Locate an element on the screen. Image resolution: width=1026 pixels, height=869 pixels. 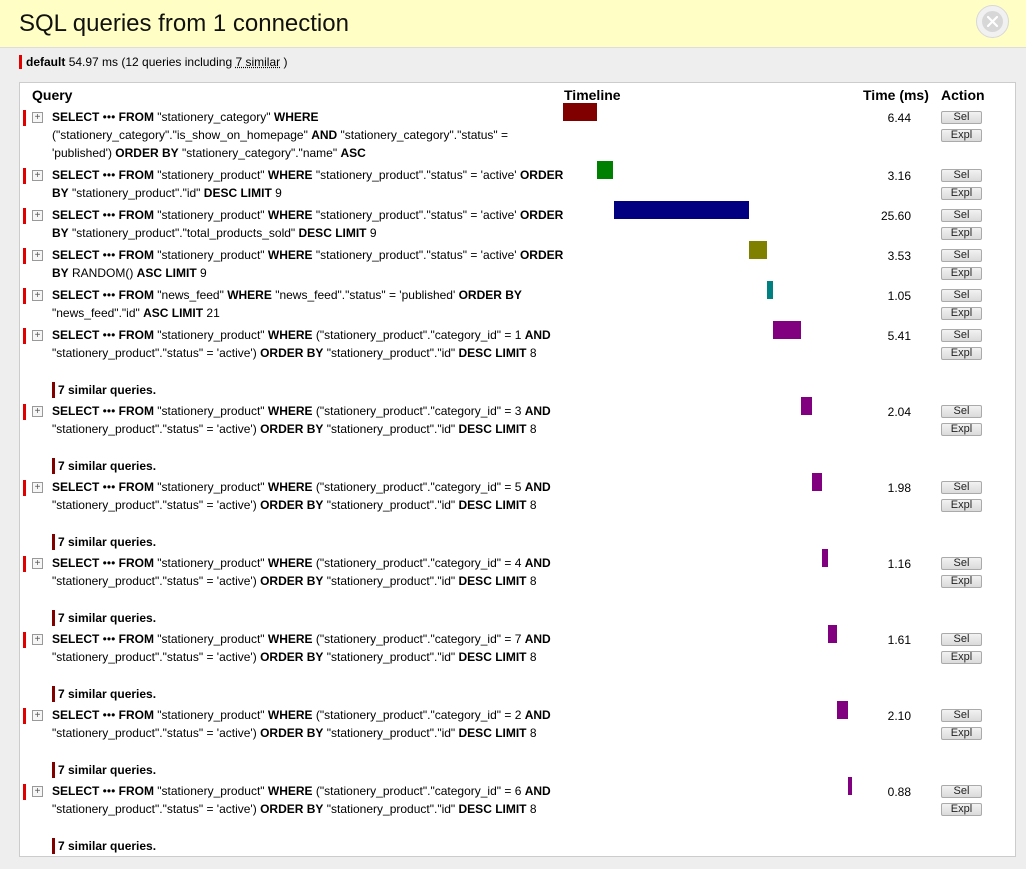
query-time: 2.10 is located at coordinates (899, 716).